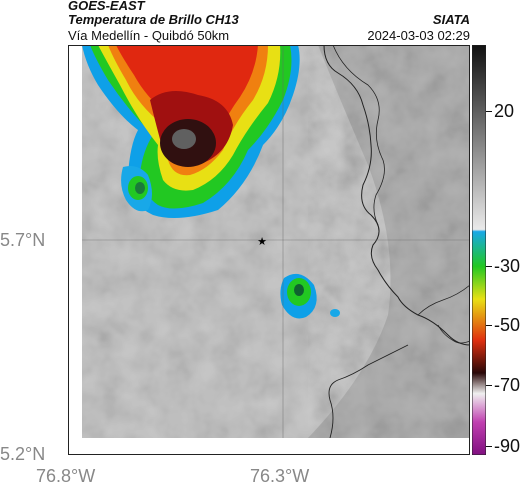  What do you see at coordinates (504, 111) in the screenshot?
I see `colorbar-label: 20` at bounding box center [504, 111].